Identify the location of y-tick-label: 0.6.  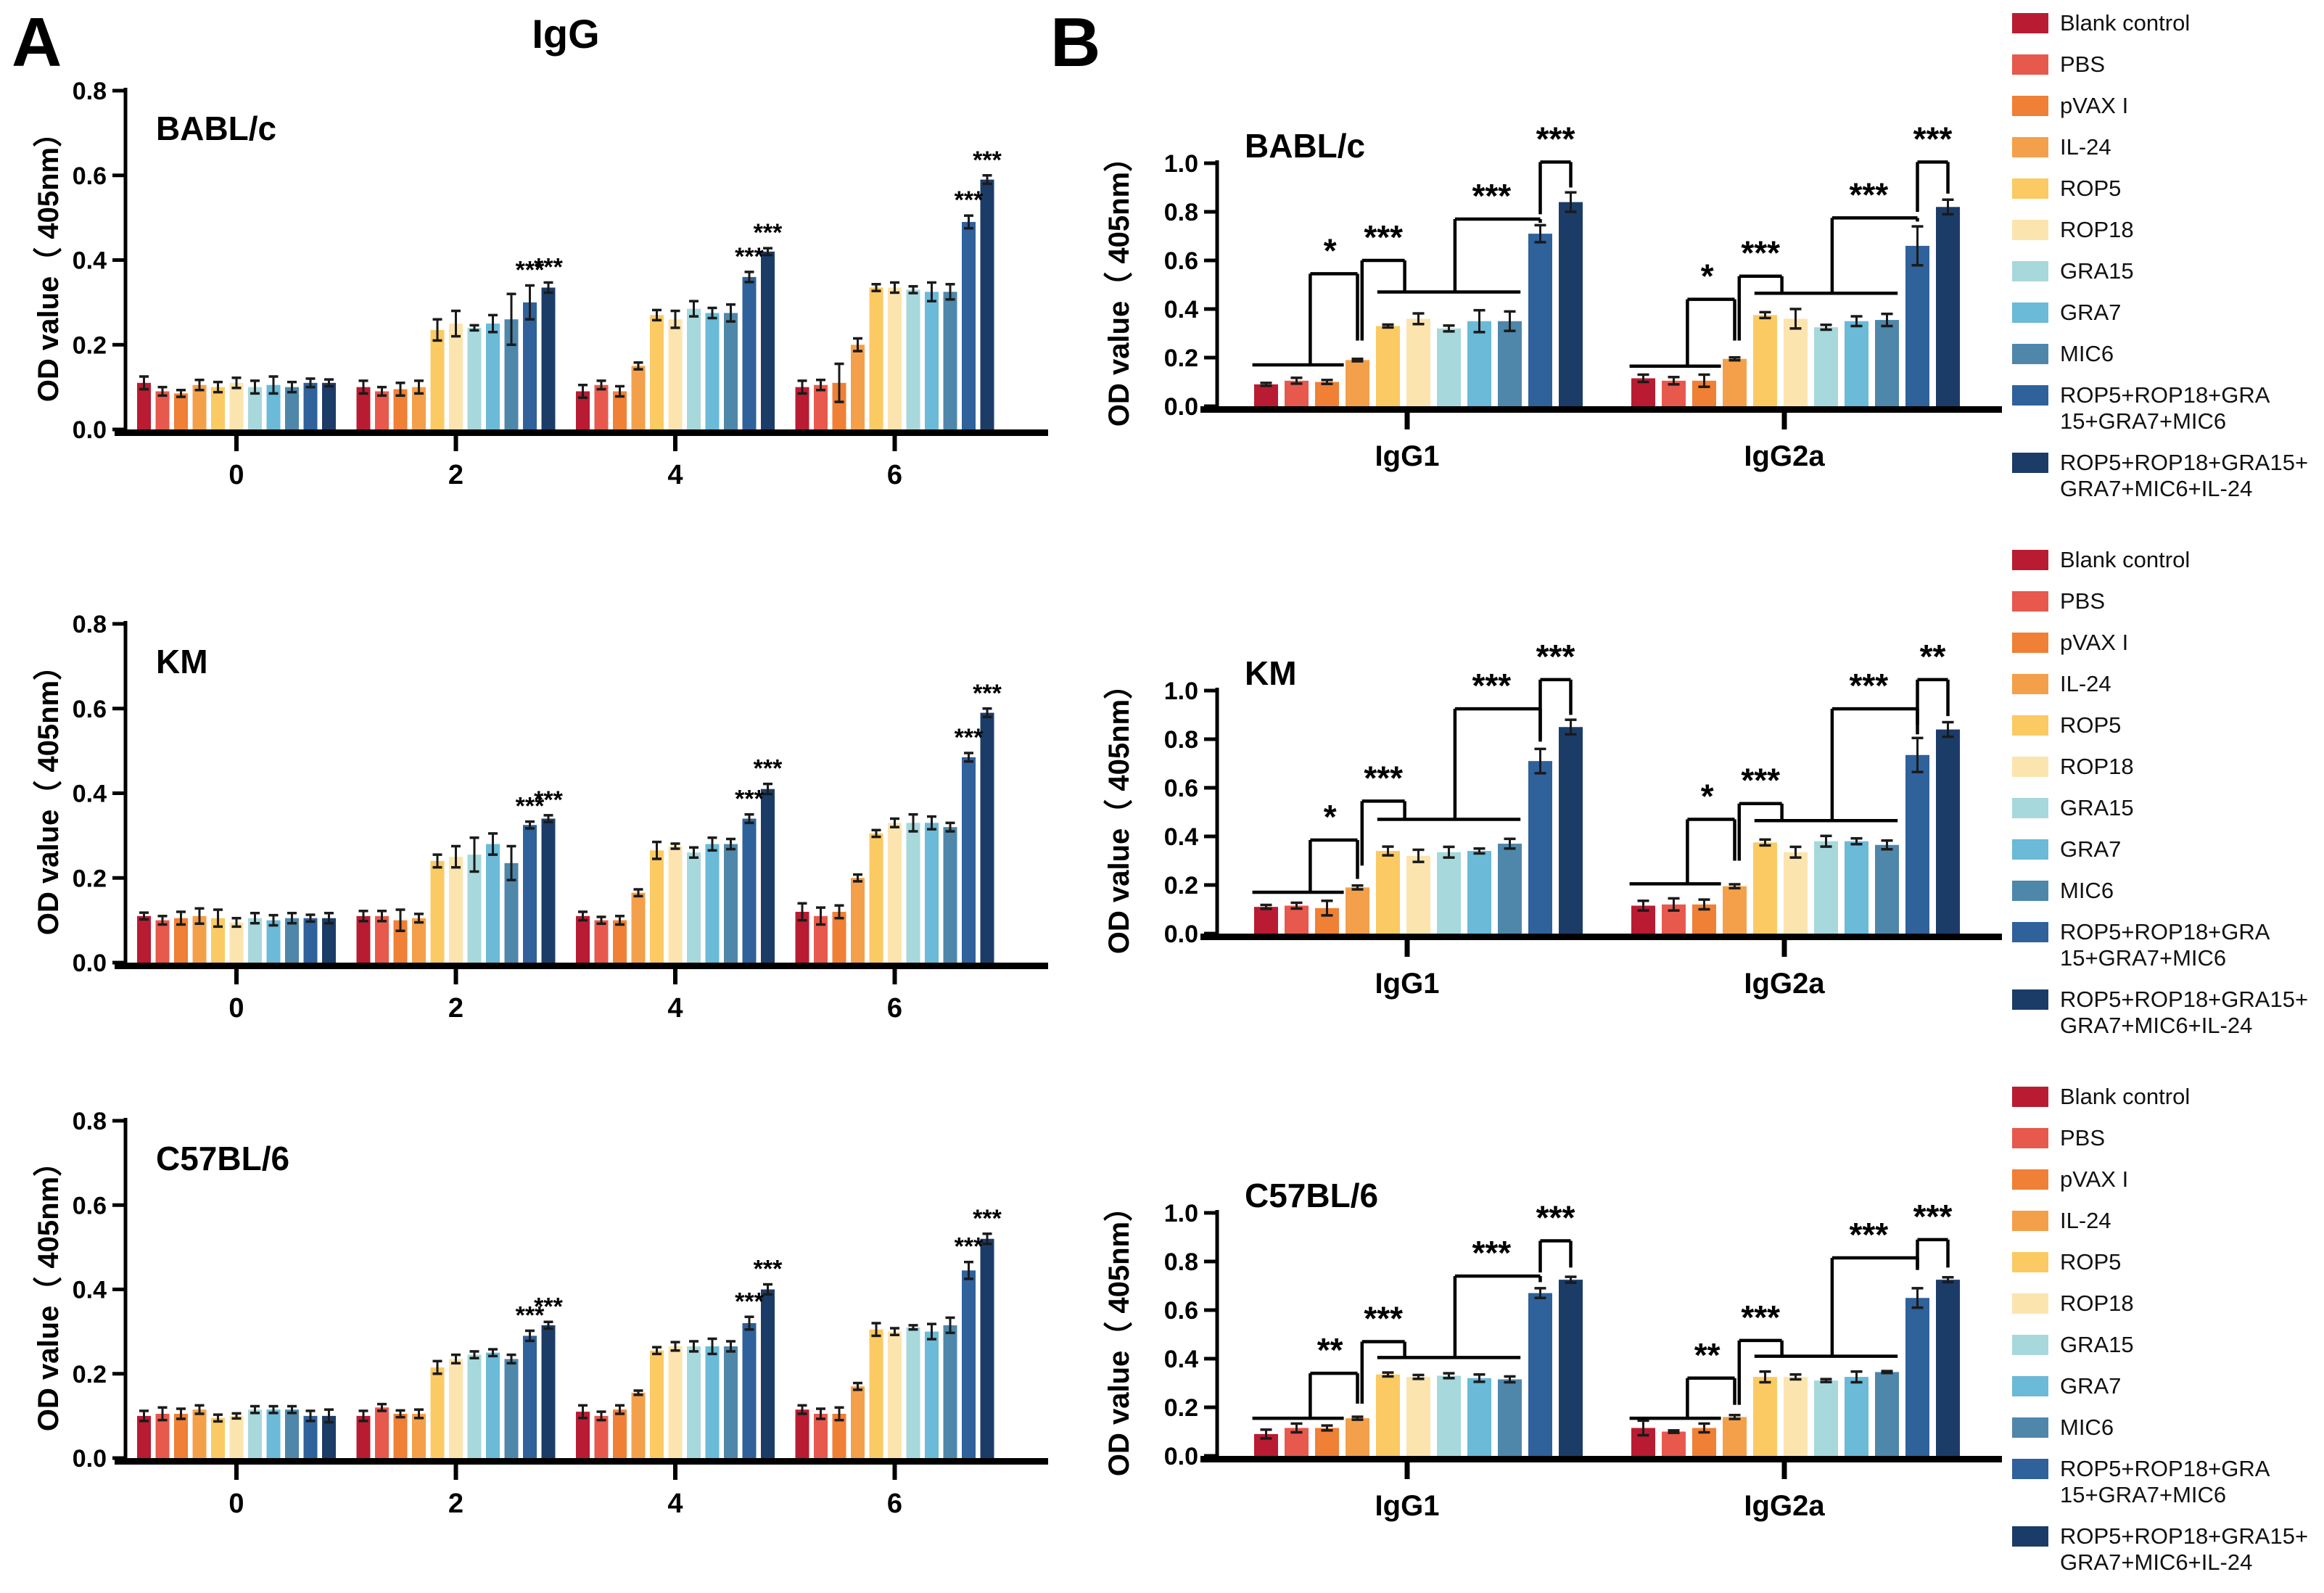
(1181, 261).